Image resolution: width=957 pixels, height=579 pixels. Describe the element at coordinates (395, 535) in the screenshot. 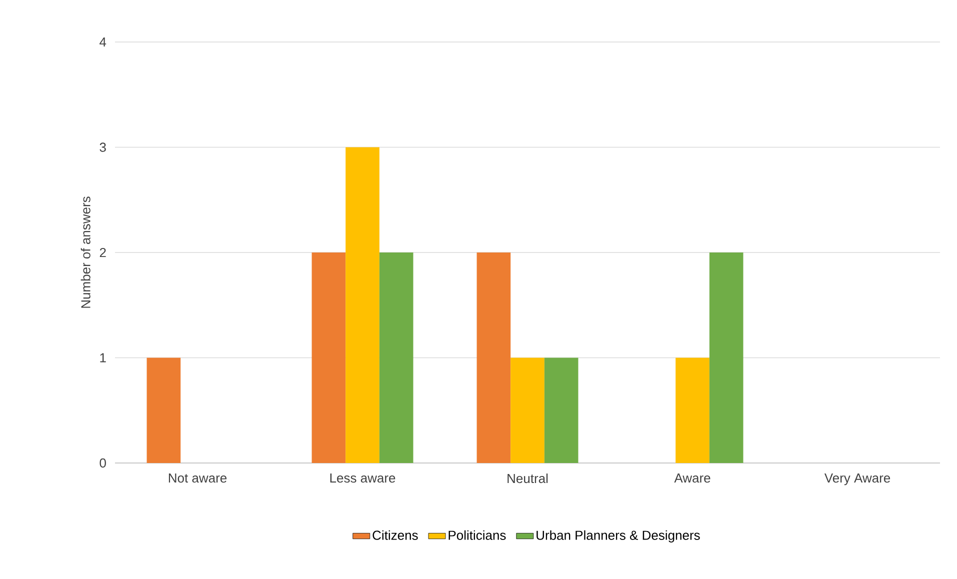

I see `legend-label: Citizens` at that location.